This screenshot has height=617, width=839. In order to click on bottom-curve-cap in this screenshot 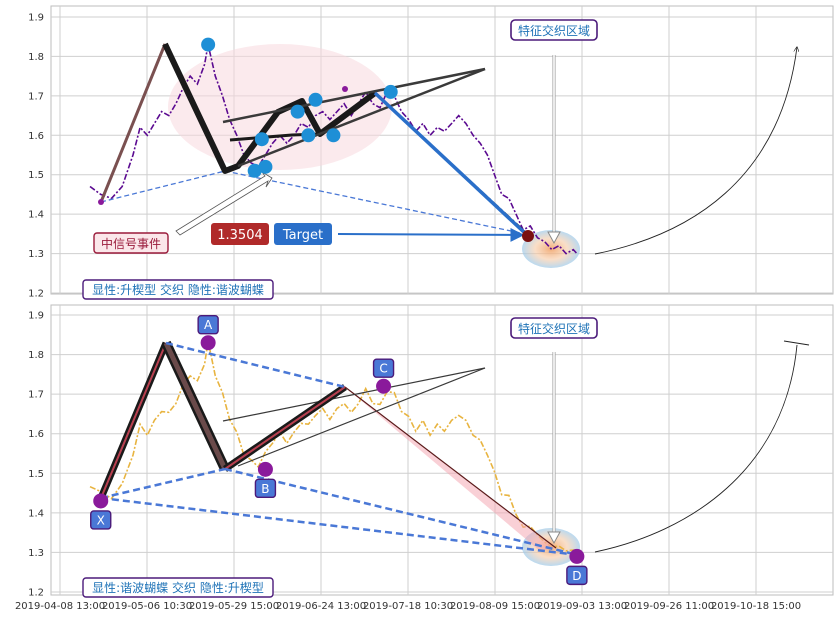, I will do `click(796, 343)`.